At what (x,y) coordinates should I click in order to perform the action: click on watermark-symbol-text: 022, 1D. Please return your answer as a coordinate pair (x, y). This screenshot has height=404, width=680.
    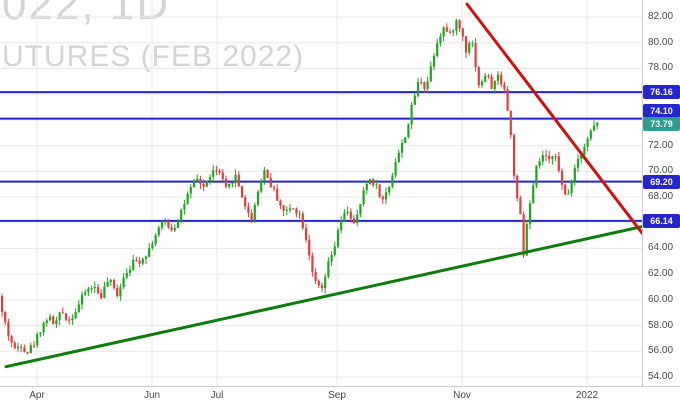
    Looking at the image, I should click on (86, 14).